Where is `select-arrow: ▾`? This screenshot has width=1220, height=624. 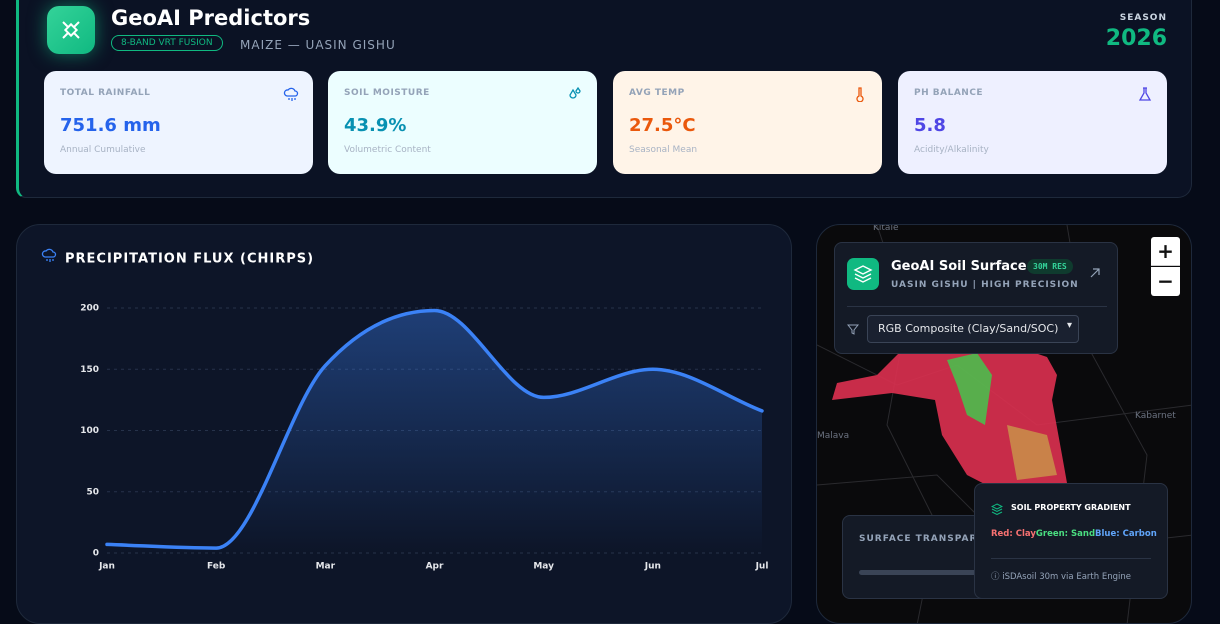
select-arrow: ▾ is located at coordinates (1069, 325).